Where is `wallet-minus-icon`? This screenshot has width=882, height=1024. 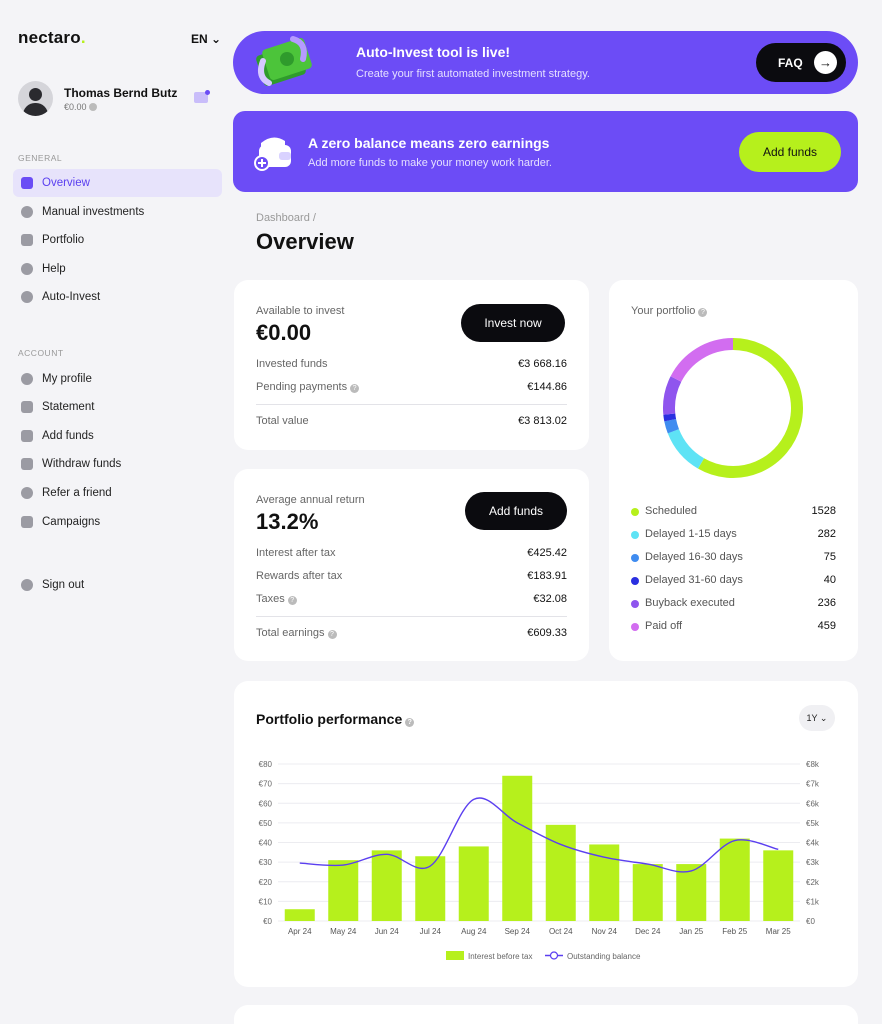
wallet-minus-icon is located at coordinates (27, 464).